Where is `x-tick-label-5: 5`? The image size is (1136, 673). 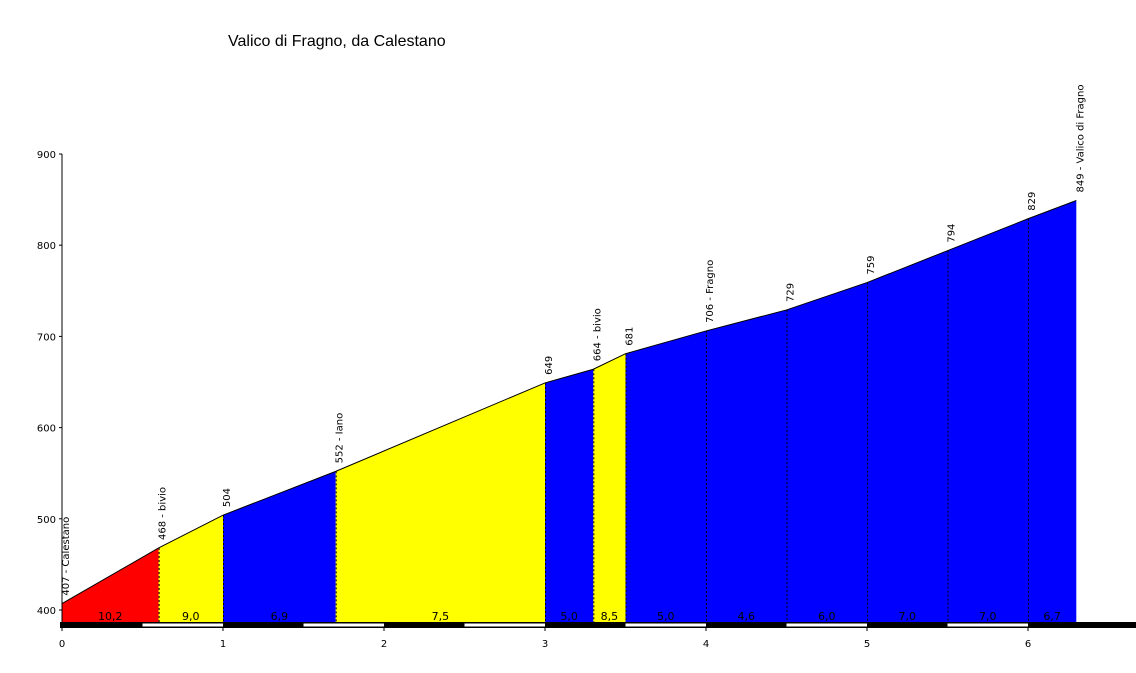
x-tick-label-5: 5 is located at coordinates (867, 644).